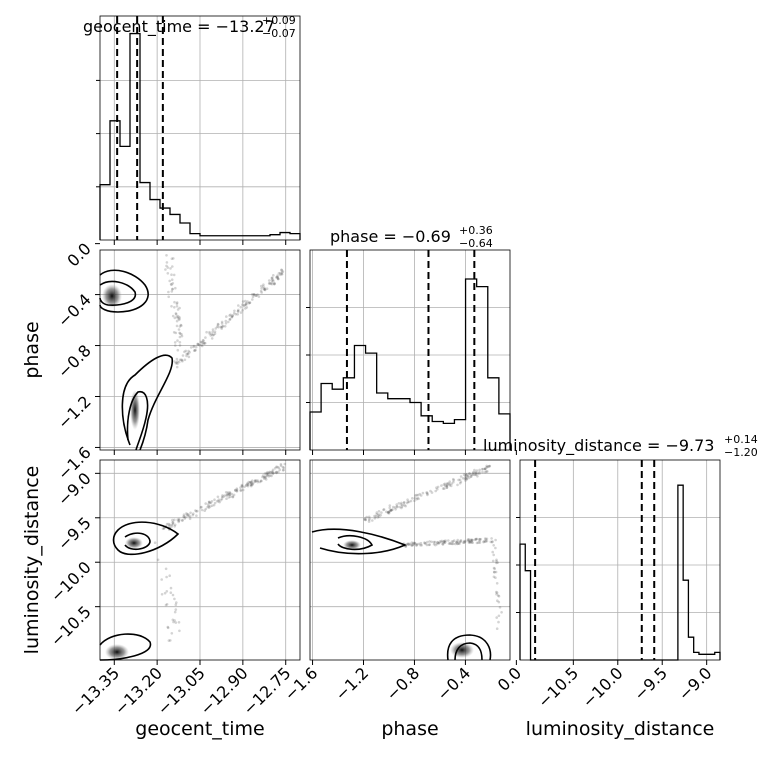 The width and height of the screenshot is (760, 760). I want to click on title-geocent-time-sub: −0.07, so click(279, 33).